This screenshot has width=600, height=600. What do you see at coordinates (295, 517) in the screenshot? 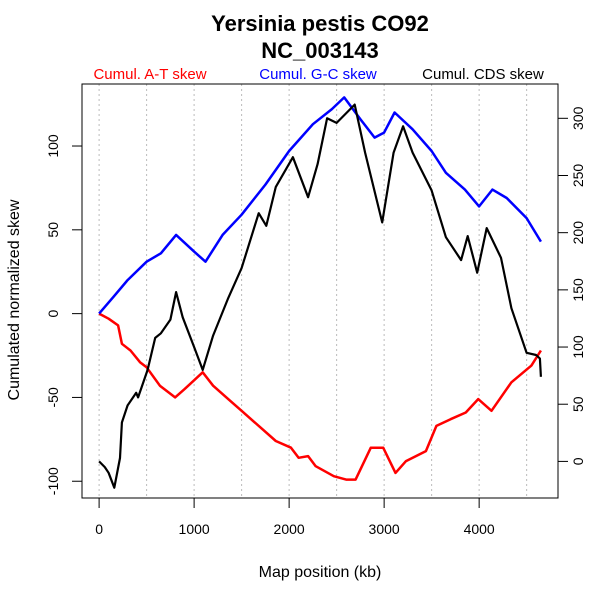
I see `x-axis: 0 1000 2000 3000 4000` at bounding box center [295, 517].